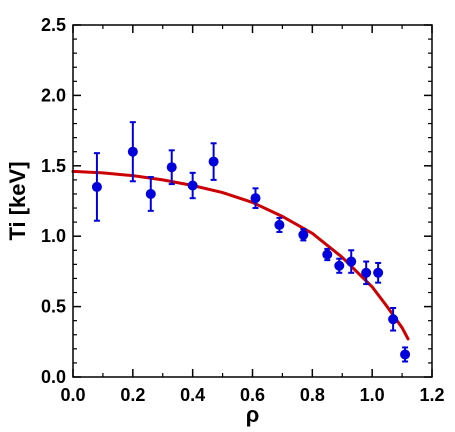  What do you see at coordinates (192, 395) in the screenshot?
I see `x-tick-label: 0.4` at bounding box center [192, 395].